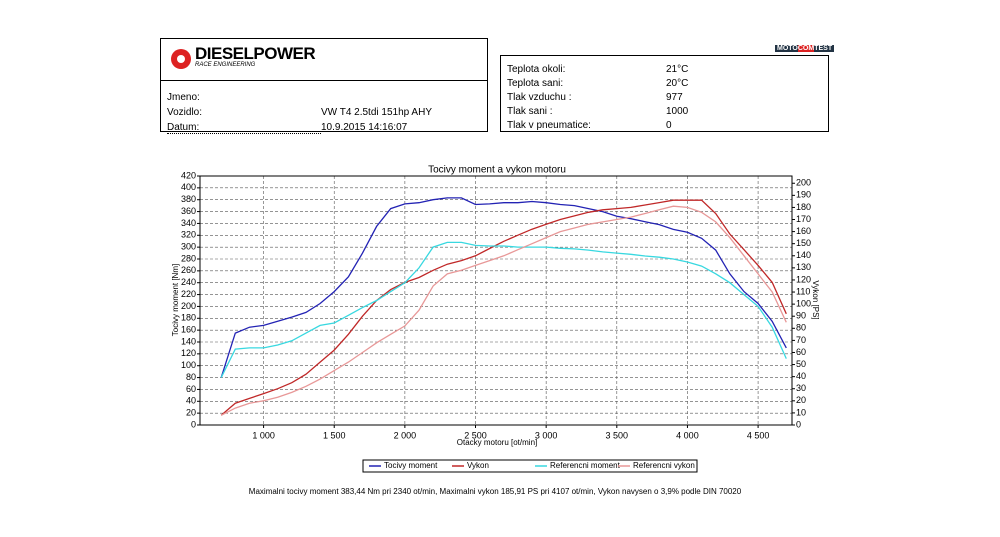 The width and height of the screenshot is (1000, 537). What do you see at coordinates (546, 435) in the screenshot?
I see `x-tick-label: 3 000` at bounding box center [546, 435].